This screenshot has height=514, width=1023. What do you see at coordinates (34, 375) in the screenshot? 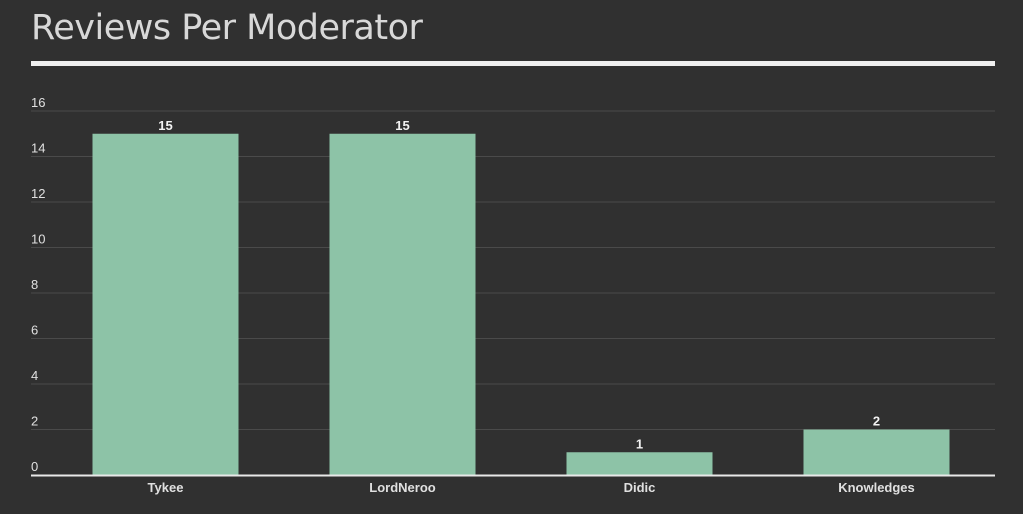
I see `y-tick-label: 4` at bounding box center [34, 375].